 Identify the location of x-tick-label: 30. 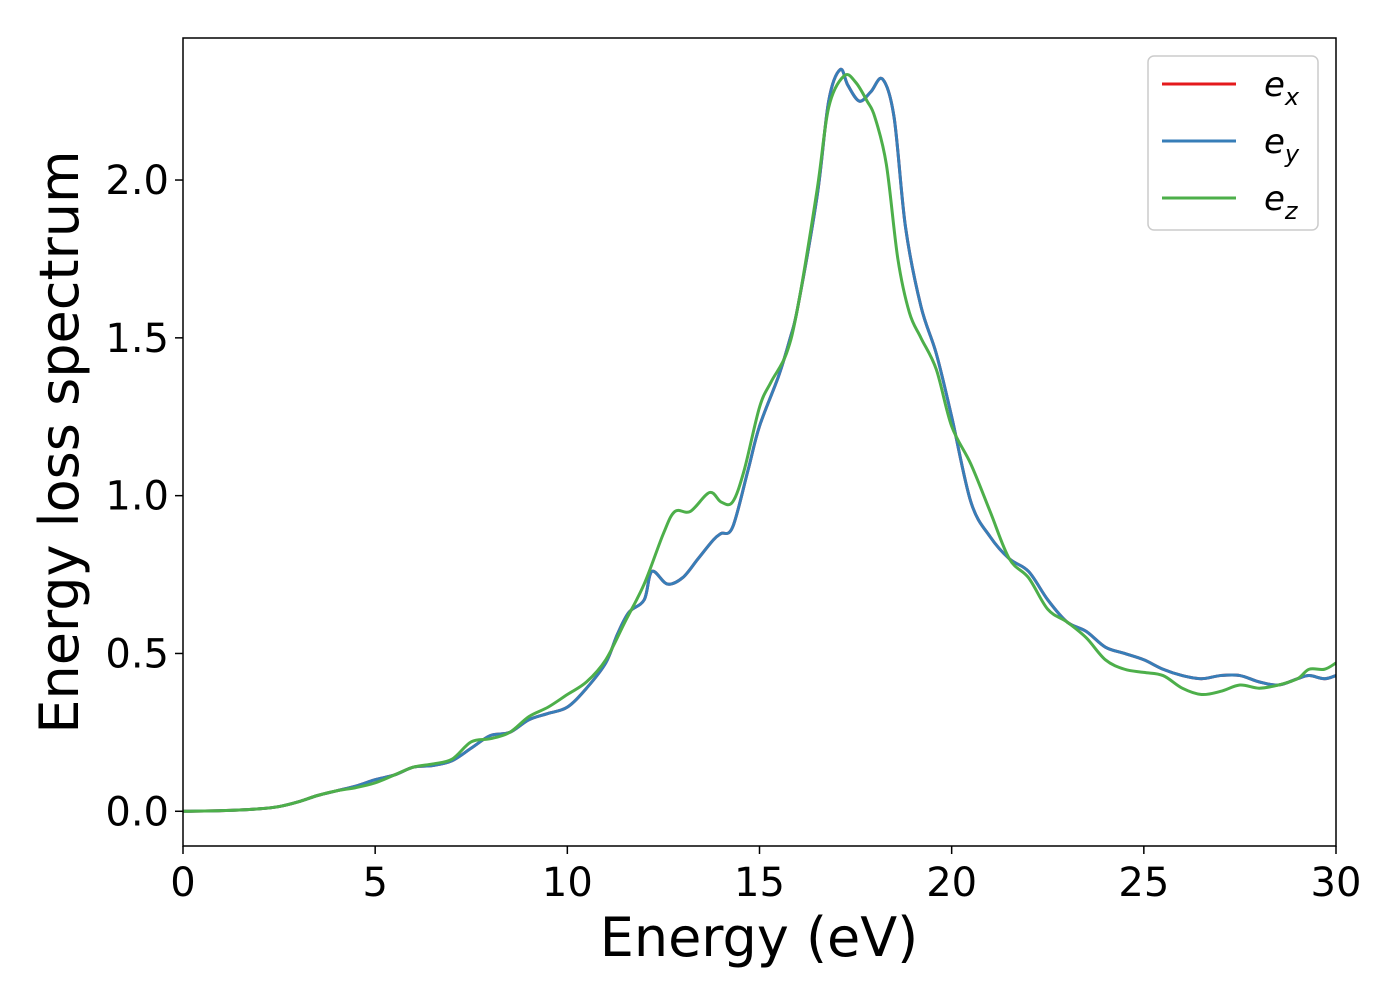
(1336, 883).